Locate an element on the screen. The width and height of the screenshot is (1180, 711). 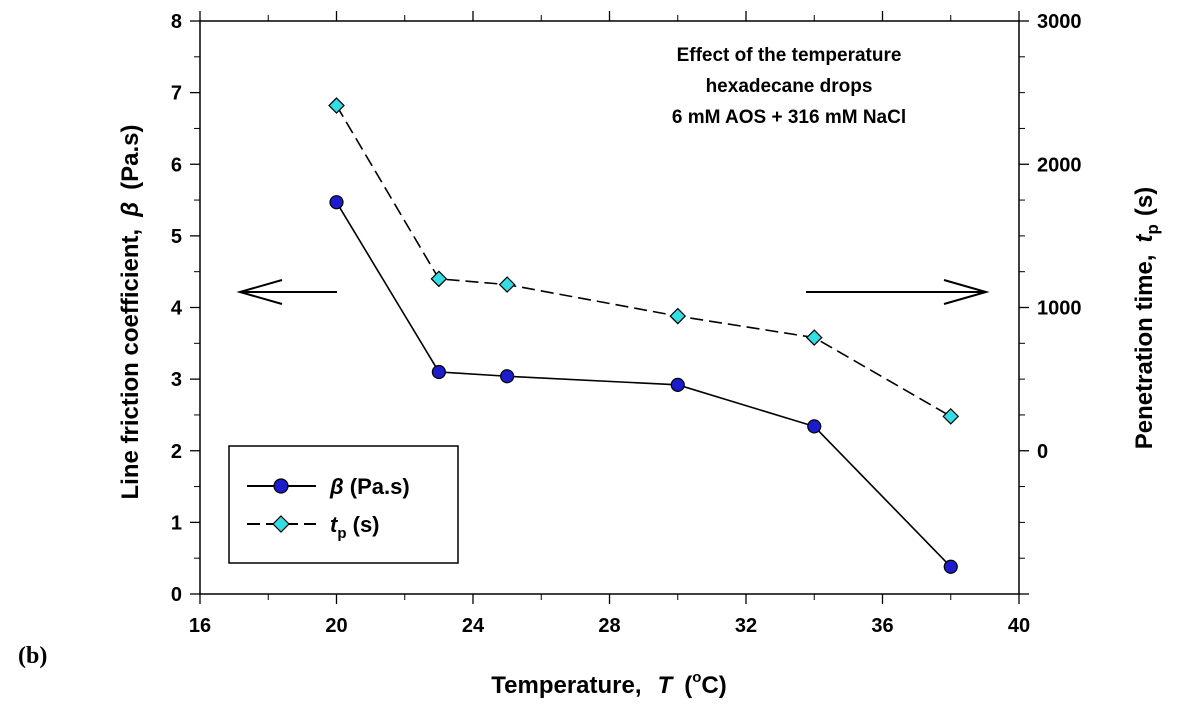
y-left-axis-title-main: Line friction coefficient, is located at coordinates (130, 364).